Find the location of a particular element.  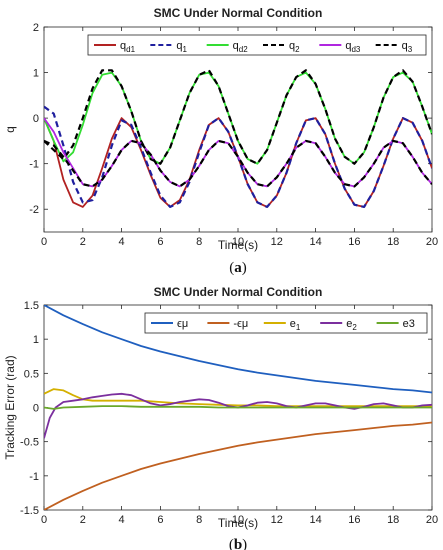

series-line-q3 is located at coordinates (238, 163).